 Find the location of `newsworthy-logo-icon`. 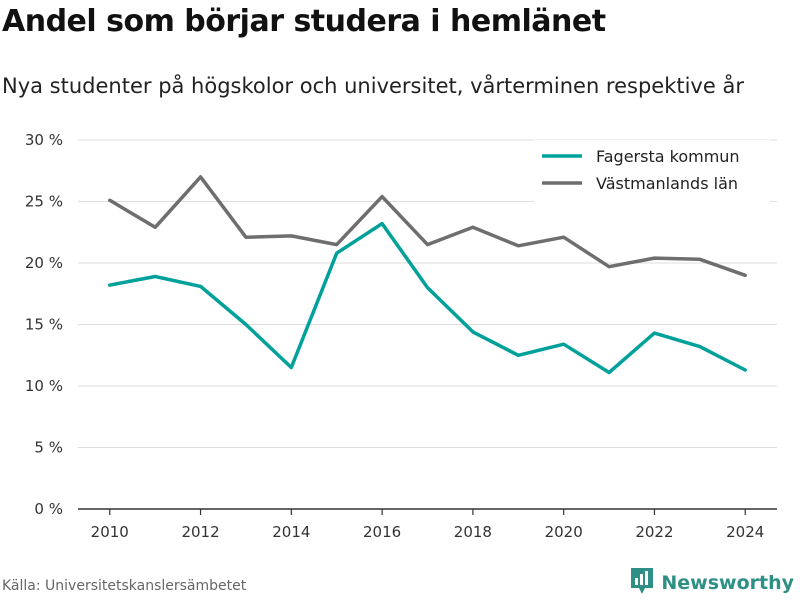

newsworthy-logo-icon is located at coordinates (642, 583).